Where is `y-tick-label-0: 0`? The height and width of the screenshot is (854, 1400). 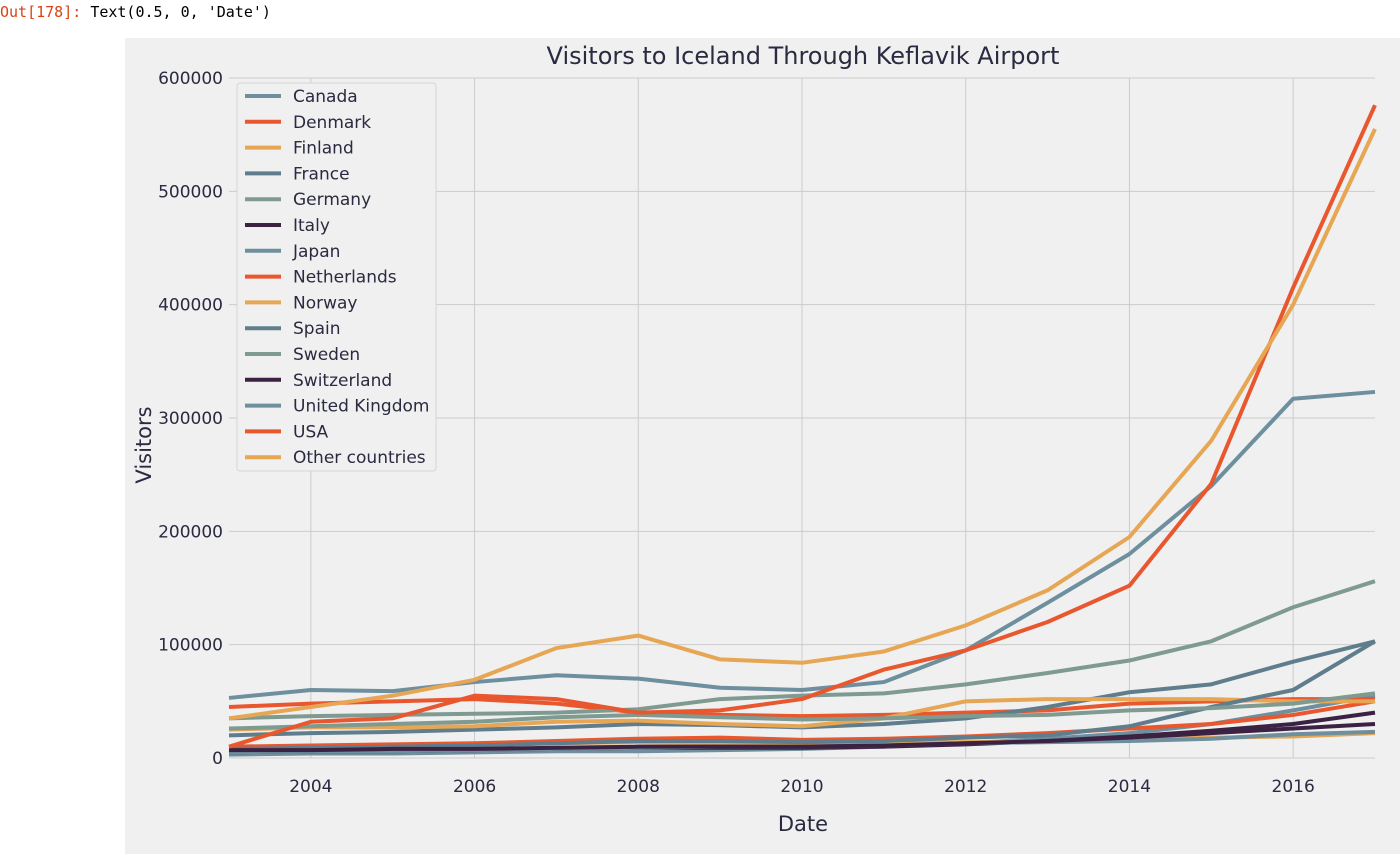
y-tick-label-0: 0 is located at coordinates (217, 759).